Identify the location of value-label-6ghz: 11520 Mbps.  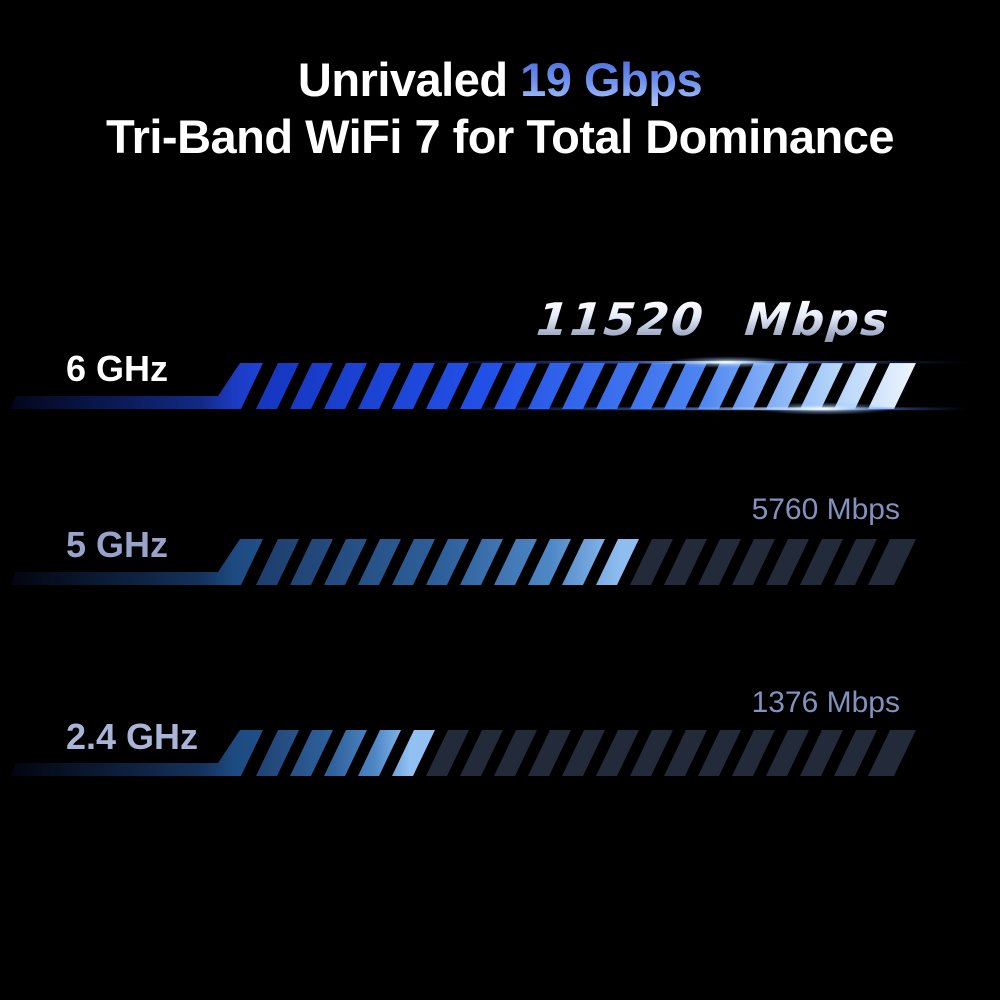
(713, 319).